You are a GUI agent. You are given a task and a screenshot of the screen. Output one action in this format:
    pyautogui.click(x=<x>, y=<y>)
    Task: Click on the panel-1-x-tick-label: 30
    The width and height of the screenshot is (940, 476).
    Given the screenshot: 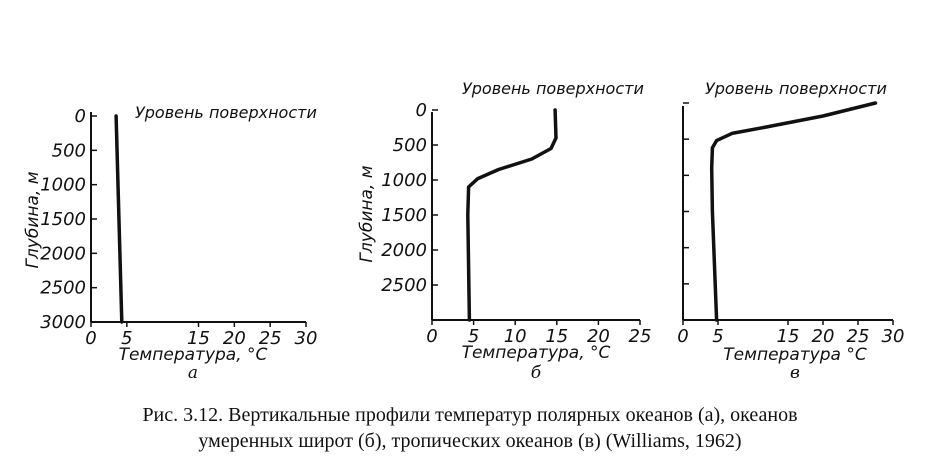 What is the action you would take?
    pyautogui.click(x=306, y=338)
    